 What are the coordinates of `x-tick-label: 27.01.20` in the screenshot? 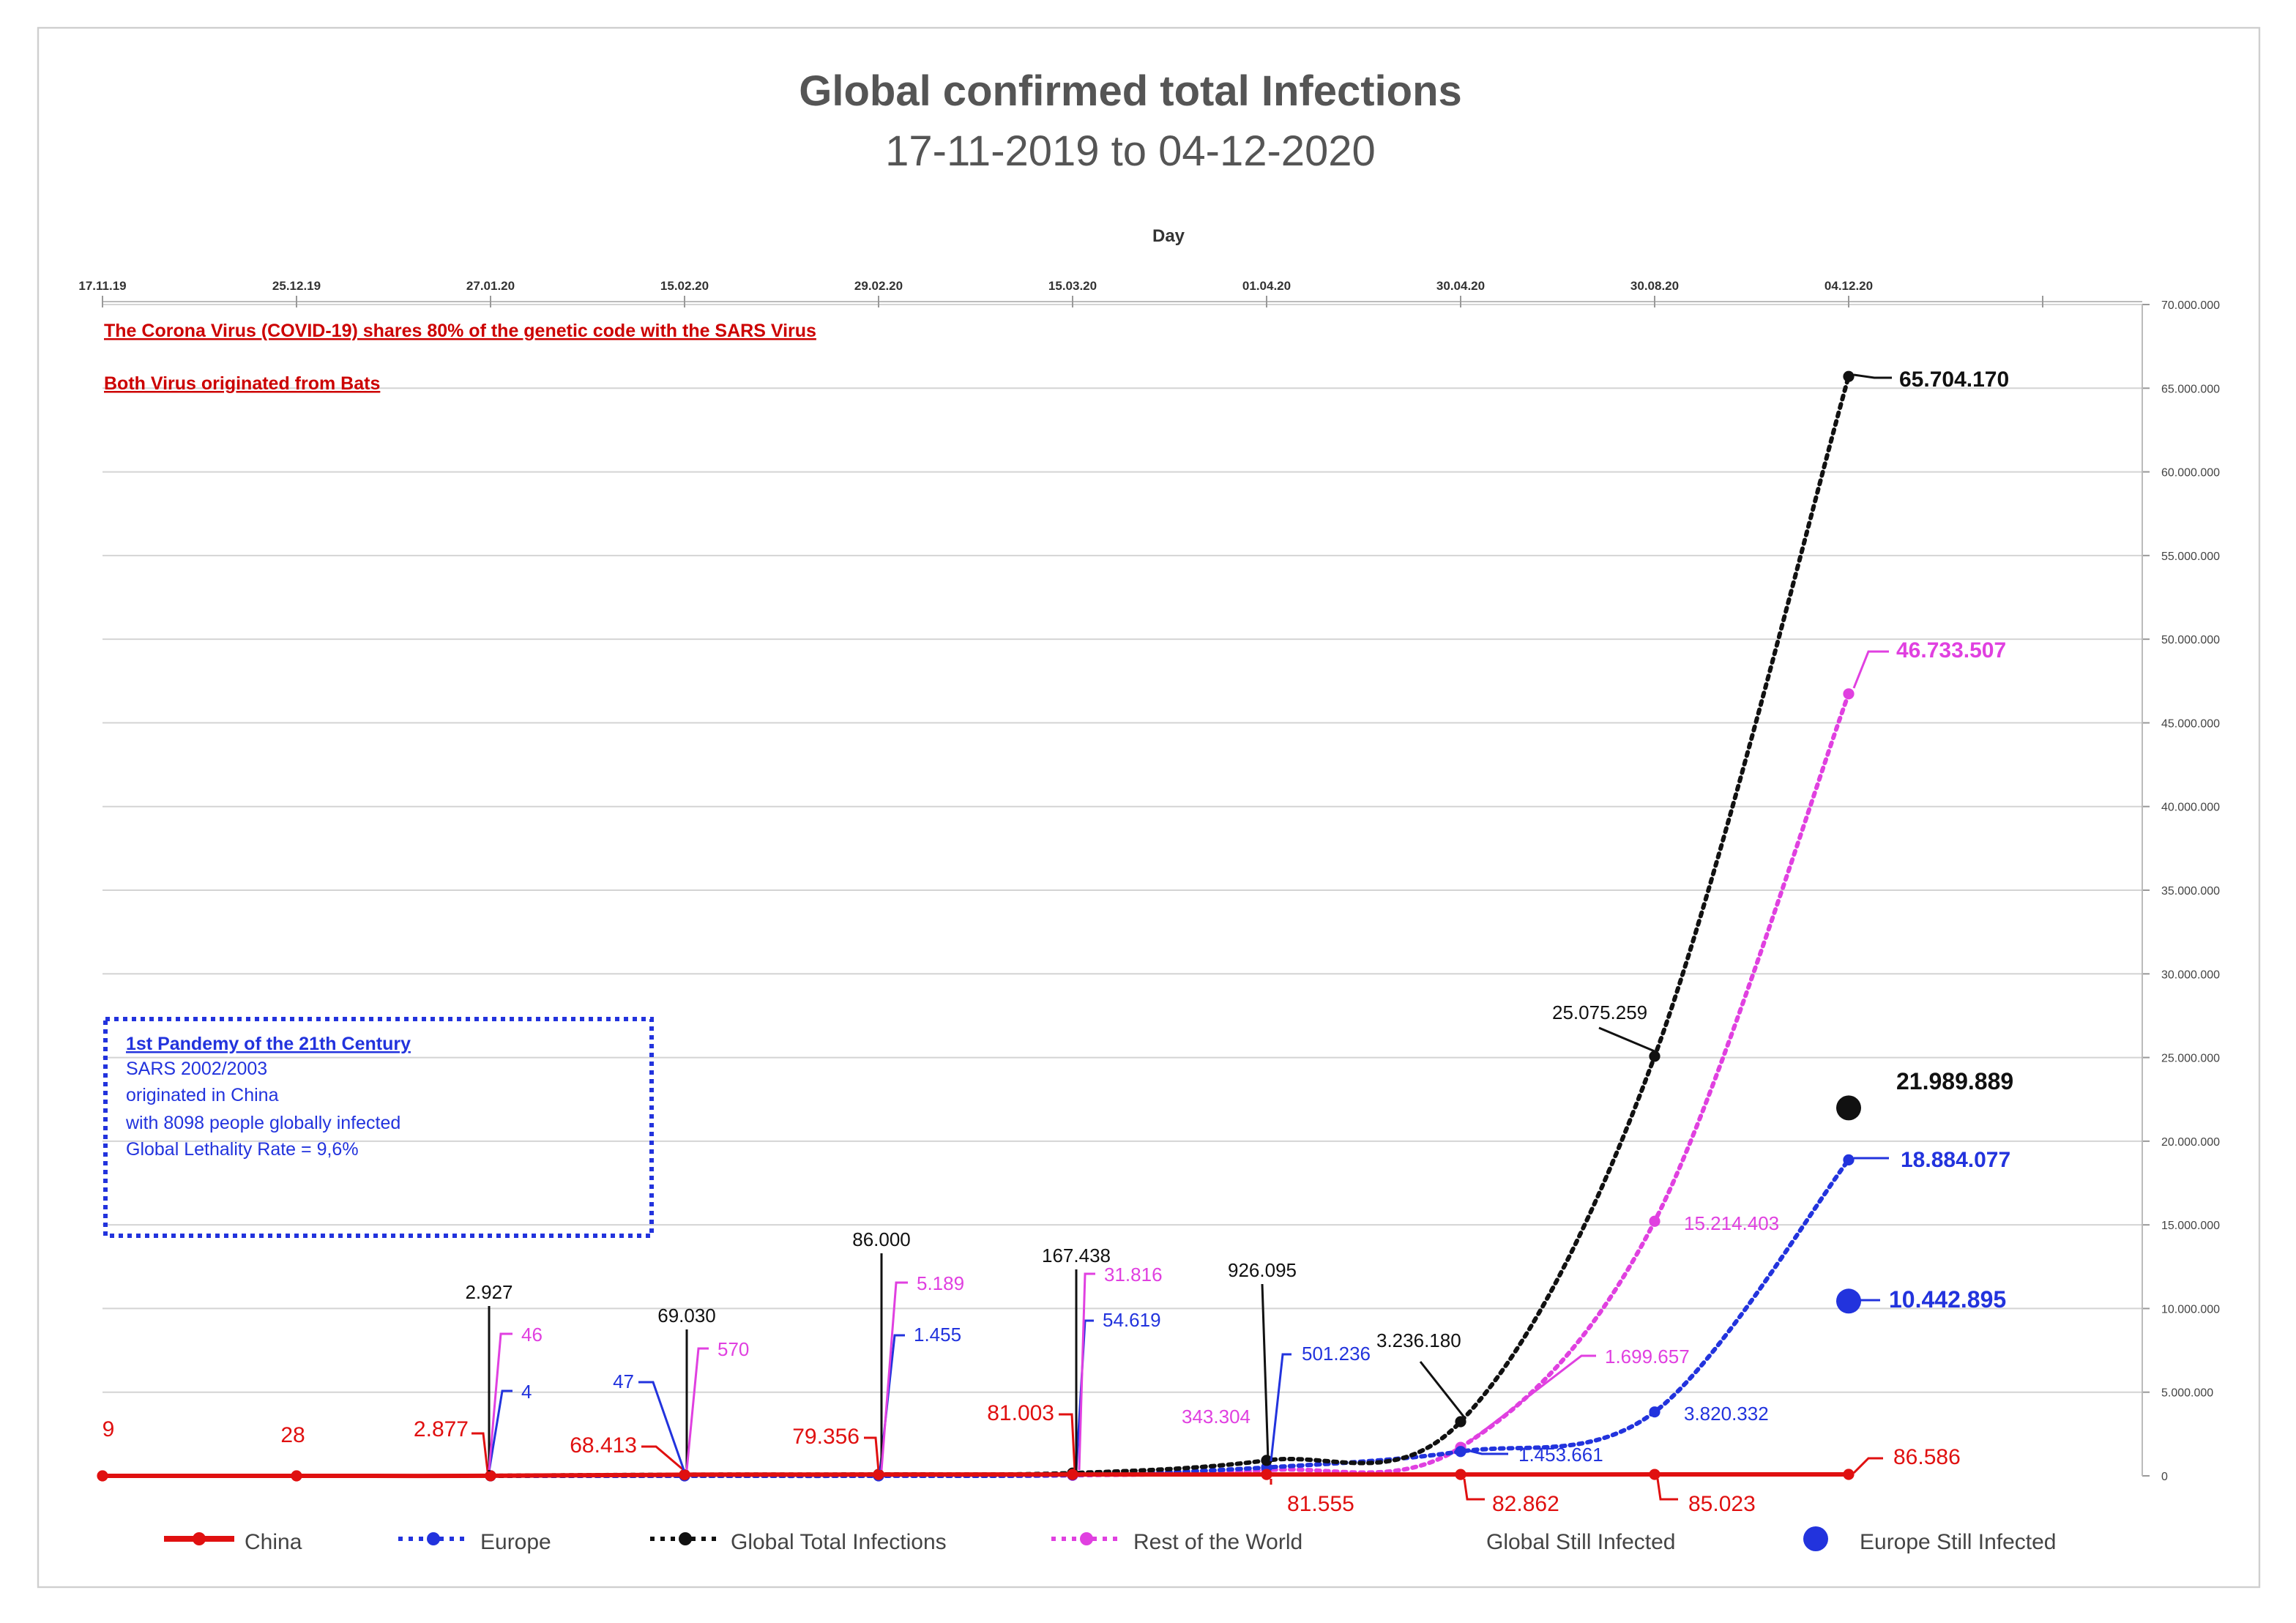 It's located at (490, 286).